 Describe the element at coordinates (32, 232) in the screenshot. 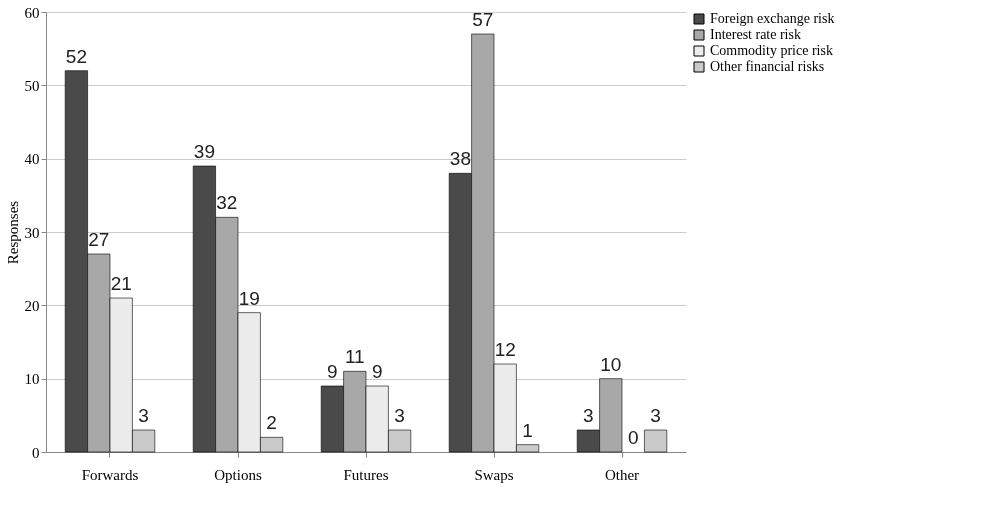

I see `y-tick-label: 30` at that location.